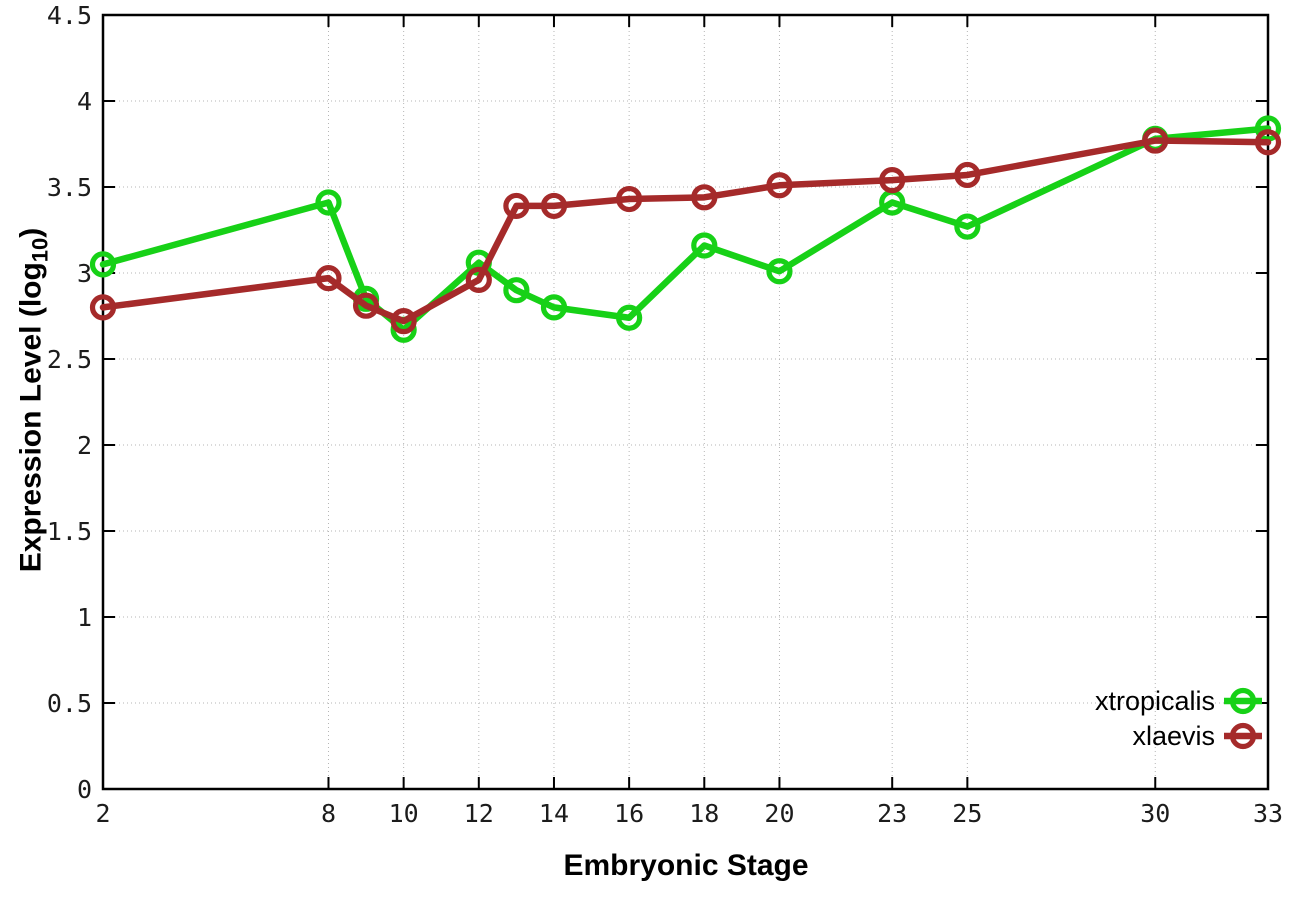 This screenshot has width=1296, height=907. What do you see at coordinates (554, 813) in the screenshot?
I see `x-tick-label: 14` at bounding box center [554, 813].